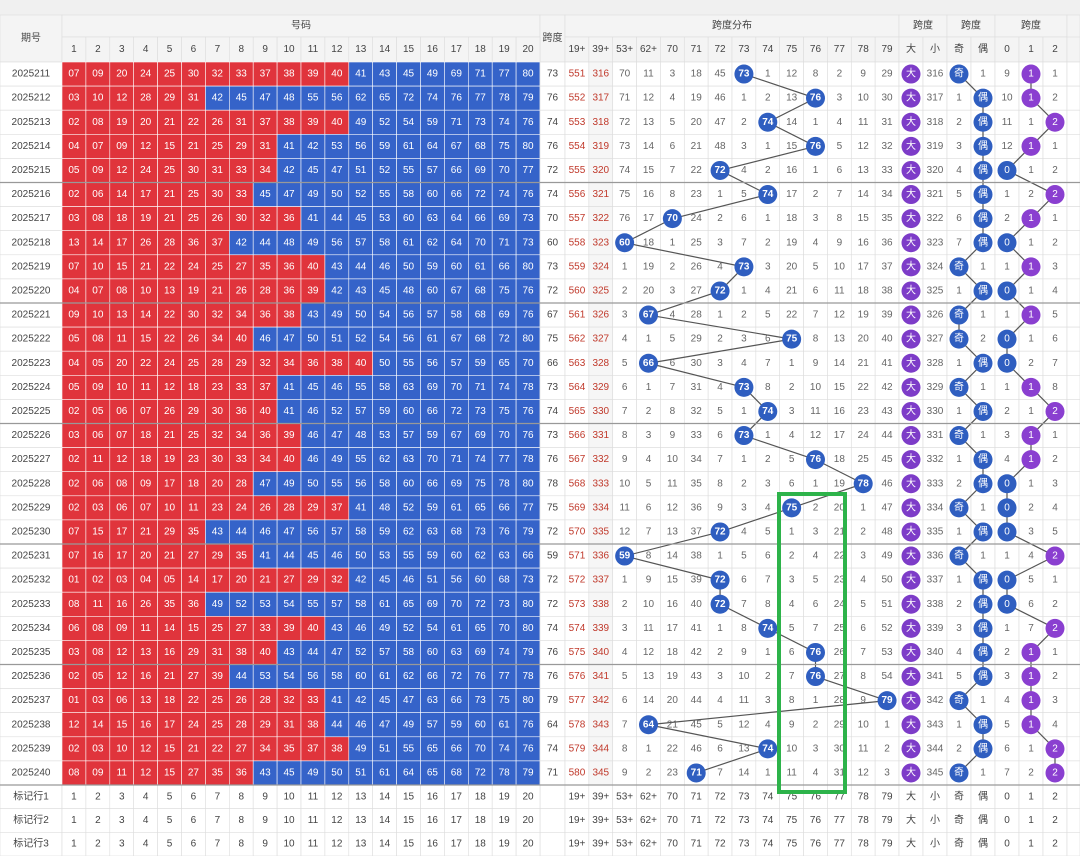 Image resolution: width=1080 pixels, height=861 pixels. What do you see at coordinates (266, 724) in the screenshot?
I see `number: 29` at bounding box center [266, 724].